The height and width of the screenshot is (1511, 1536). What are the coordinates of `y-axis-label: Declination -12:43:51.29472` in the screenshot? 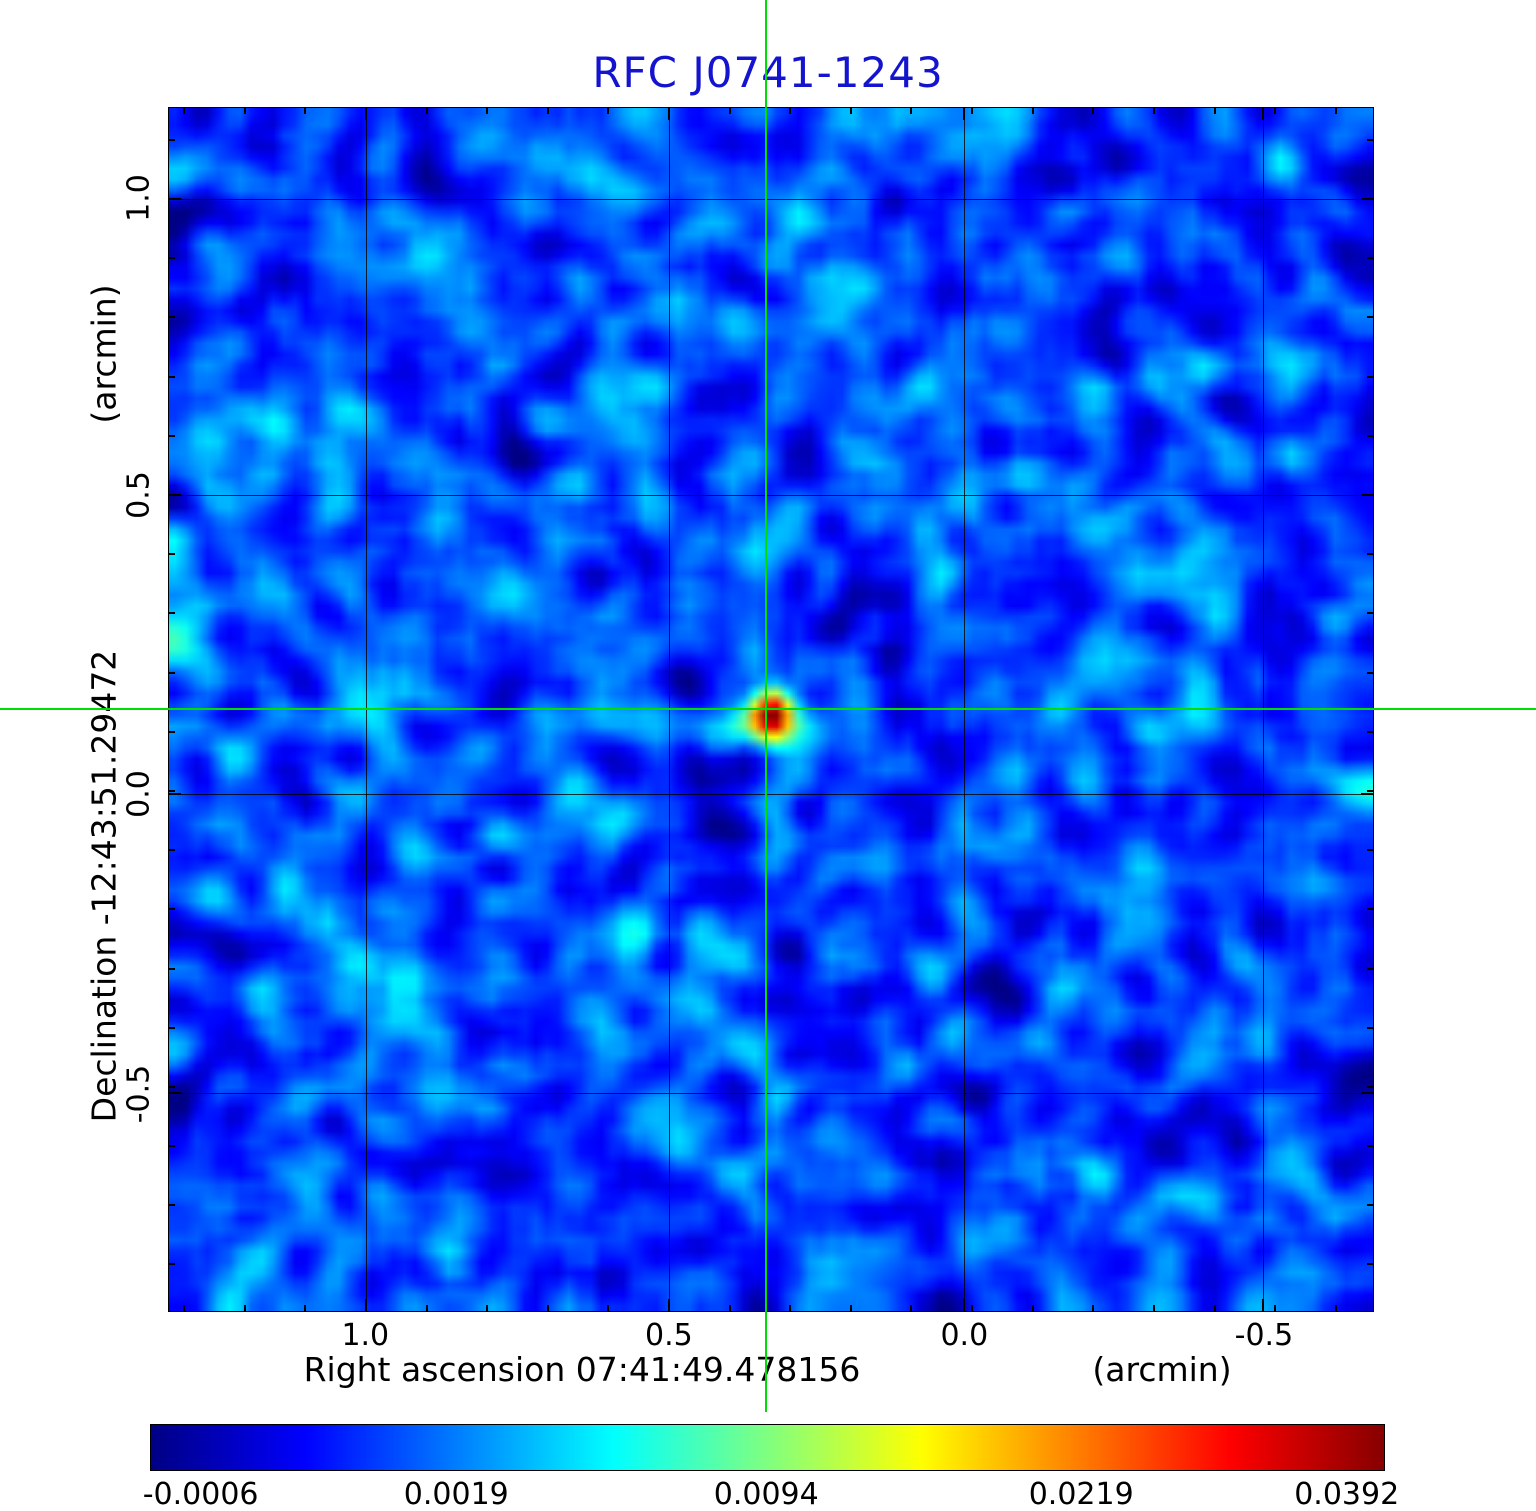 It's located at (104, 886).